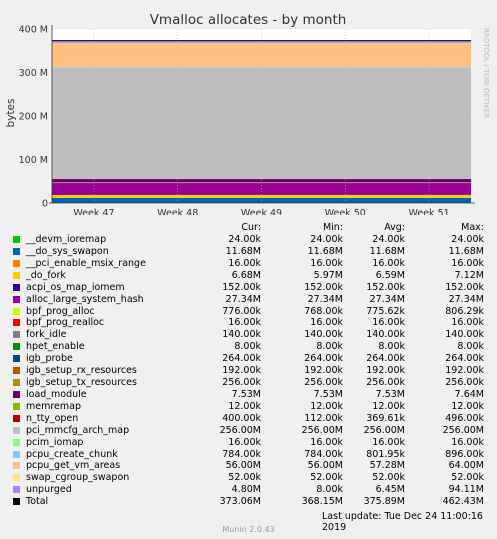 This screenshot has height=539, width=497. I want to click on legend-name: fork_idle, so click(46, 335).